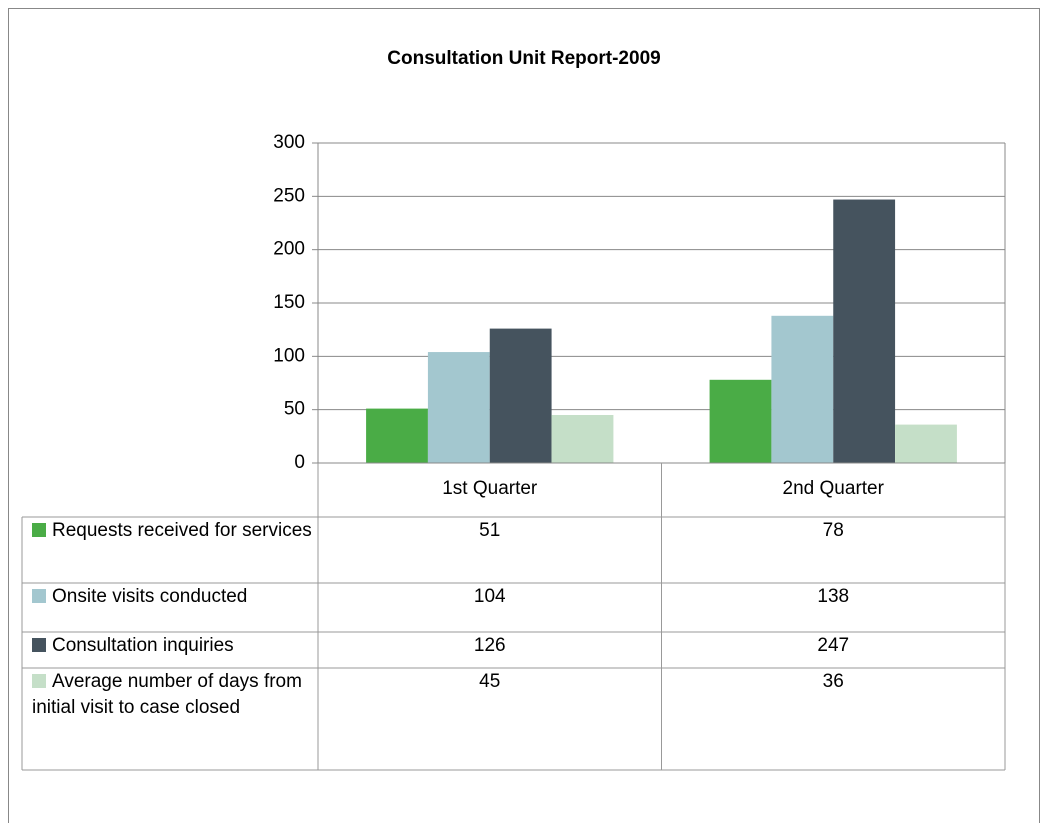 The width and height of the screenshot is (1048, 823). What do you see at coordinates (833, 681) in the screenshot?
I see `table-value: 36` at bounding box center [833, 681].